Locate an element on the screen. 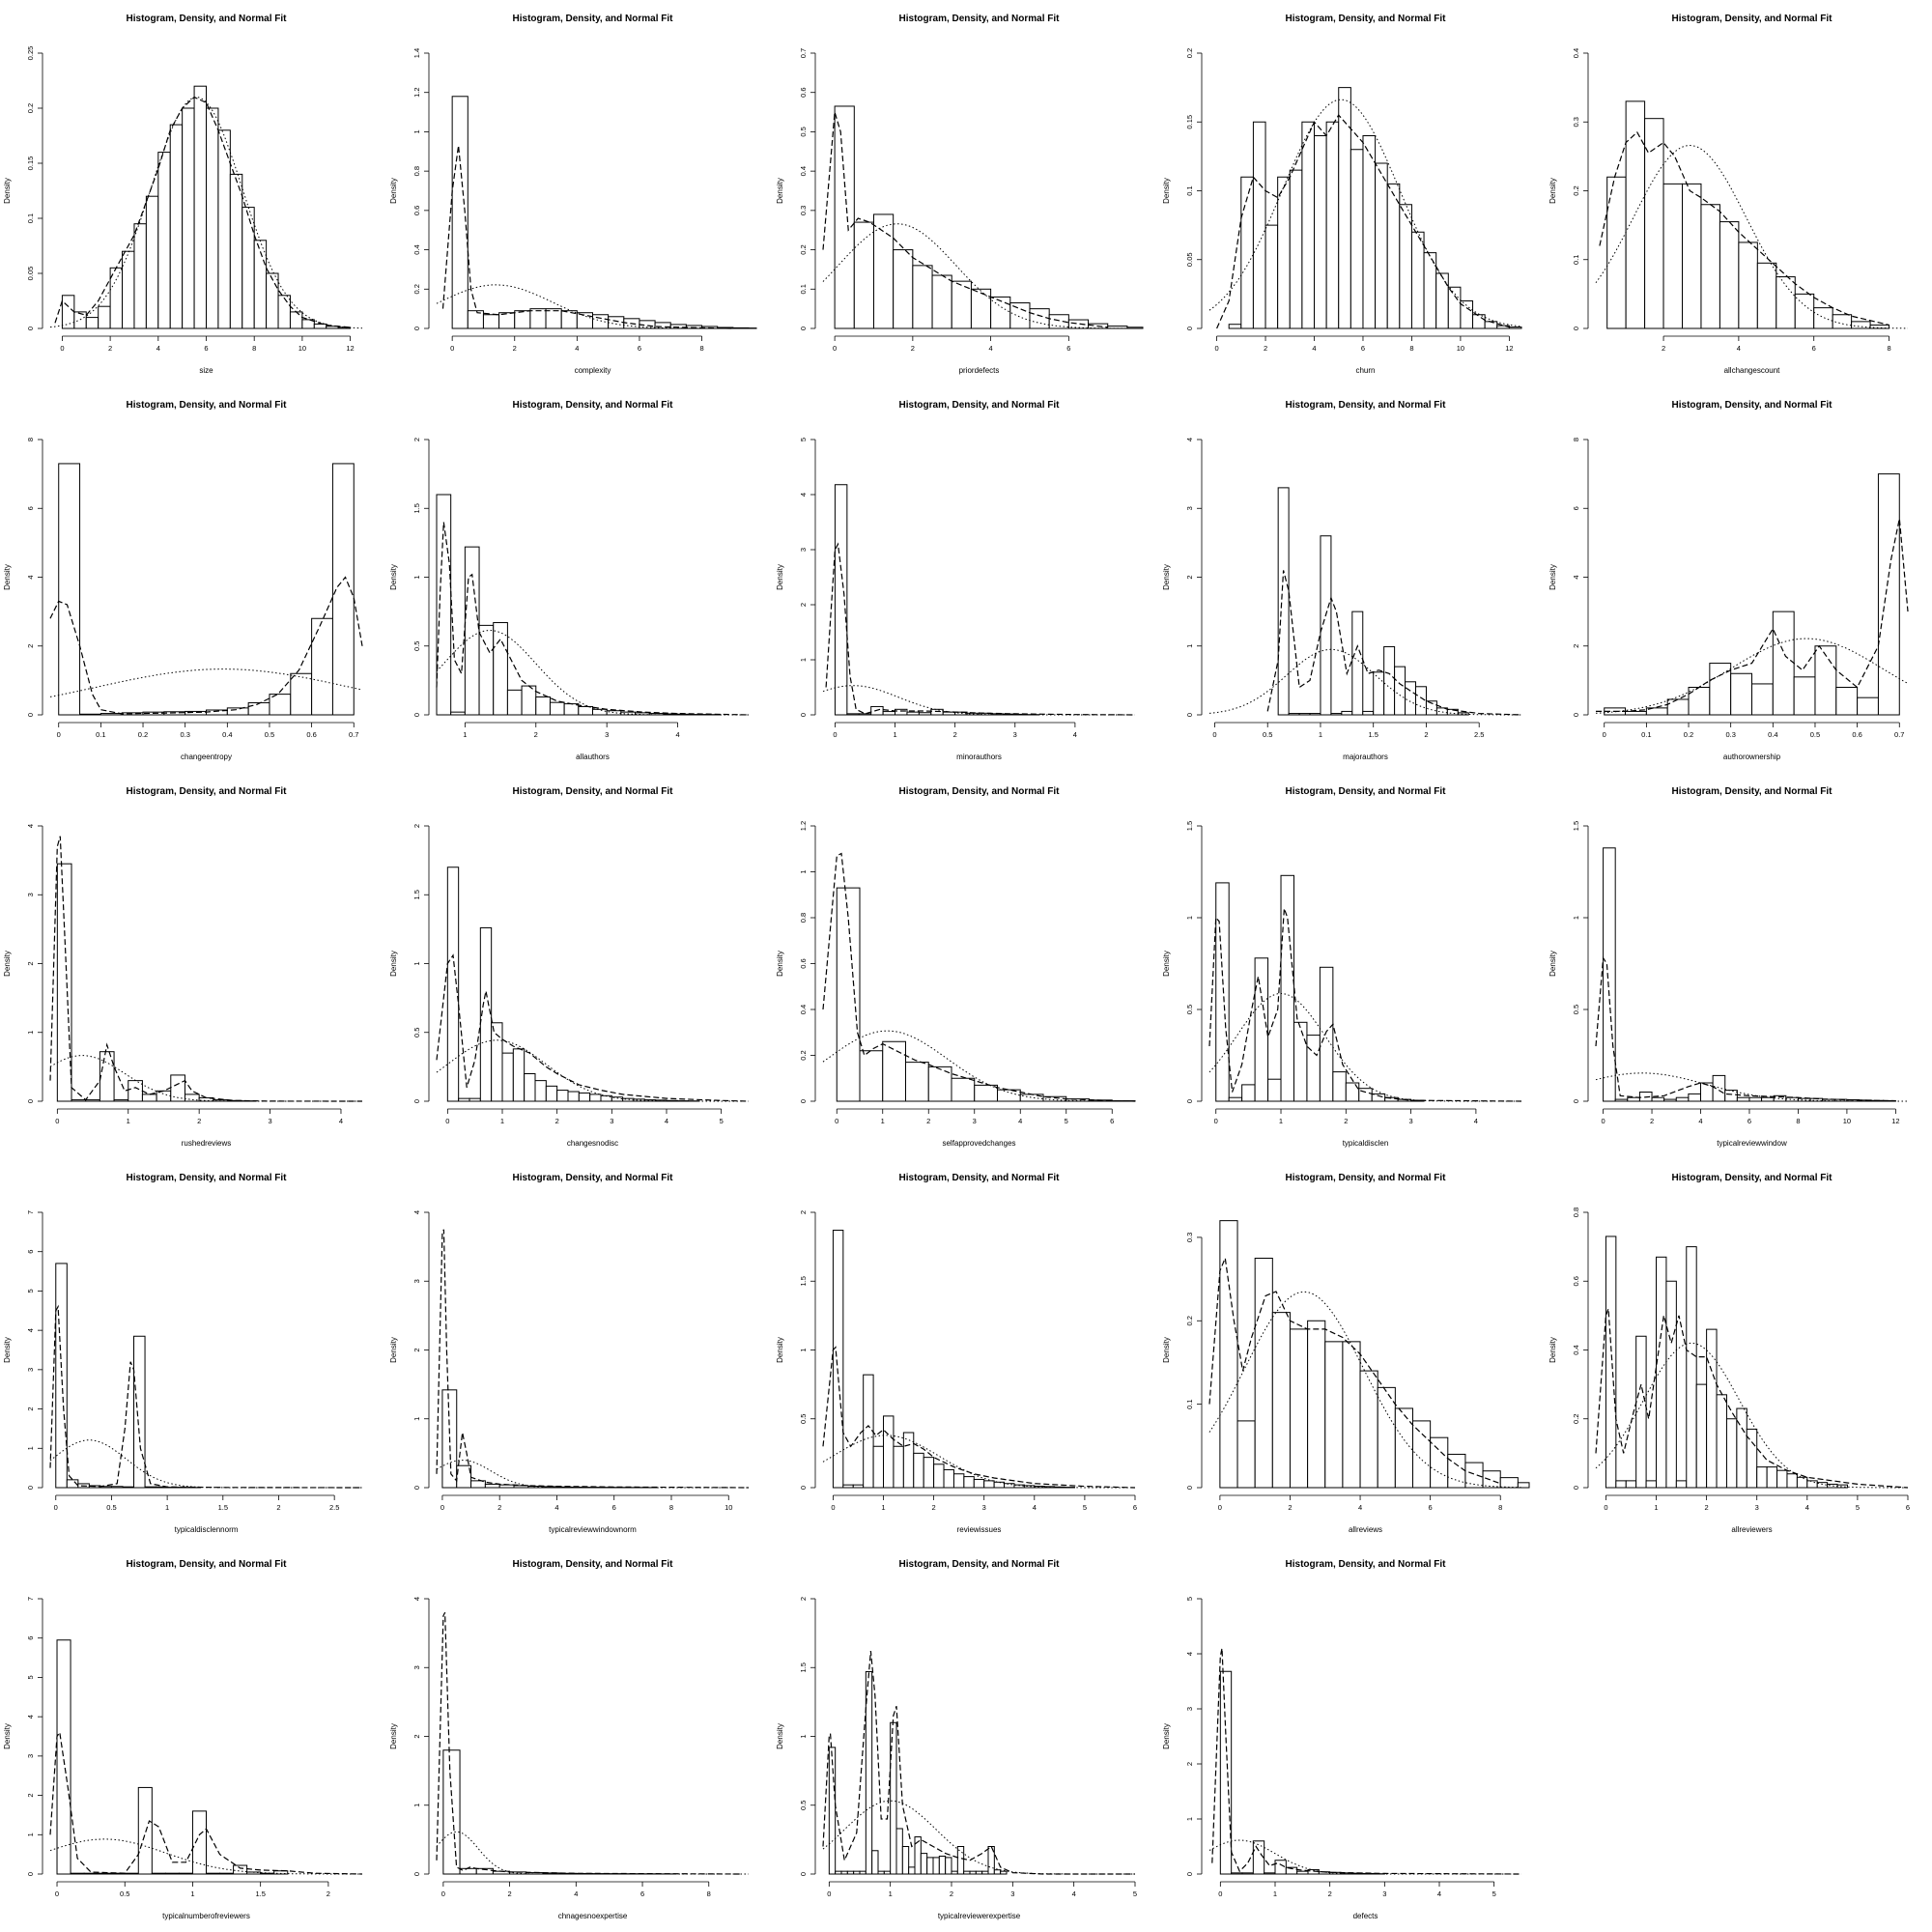  y-tick-label: 1.4 is located at coordinates (416, 53).